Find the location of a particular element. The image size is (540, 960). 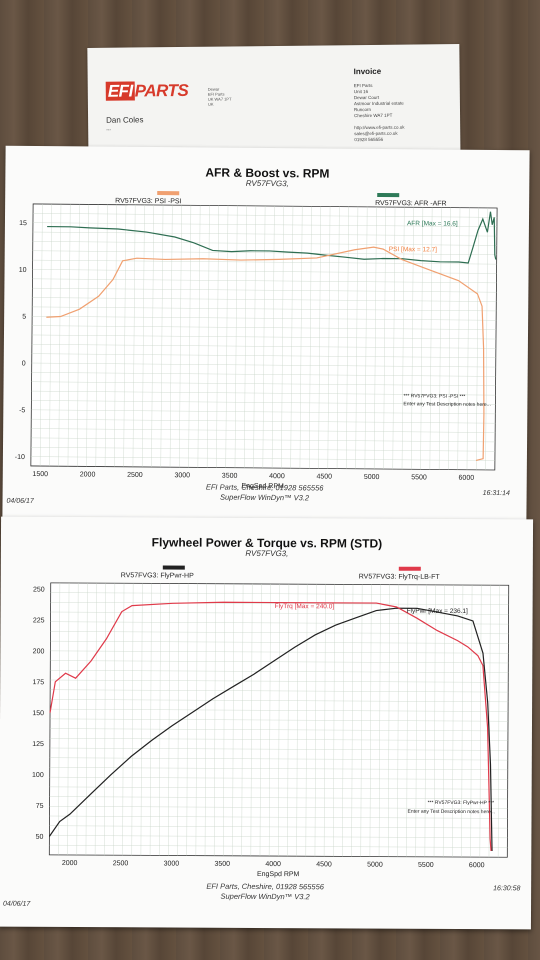

y-tick-label: 75 is located at coordinates (40, 806).